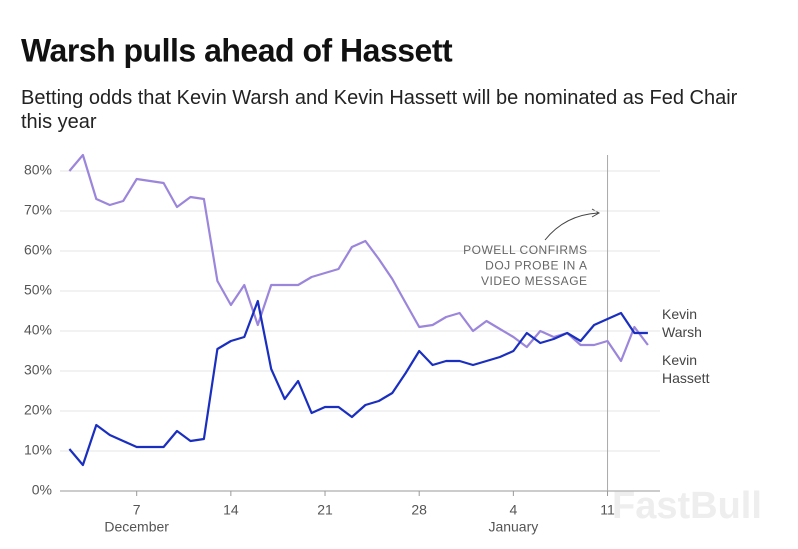 The height and width of the screenshot is (549, 798). I want to click on x-tick-label: 14, so click(231, 510).